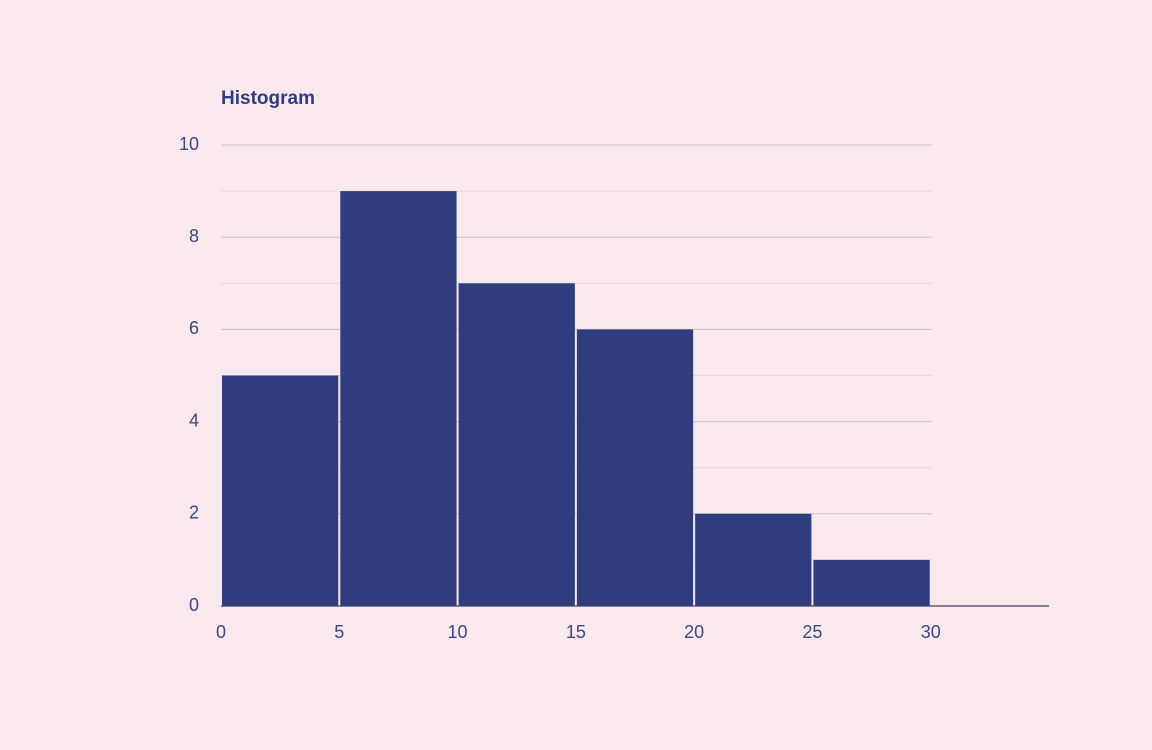 Image resolution: width=1152 pixels, height=750 pixels. Describe the element at coordinates (194, 420) in the screenshot. I see `y-tick-label: 4` at that location.